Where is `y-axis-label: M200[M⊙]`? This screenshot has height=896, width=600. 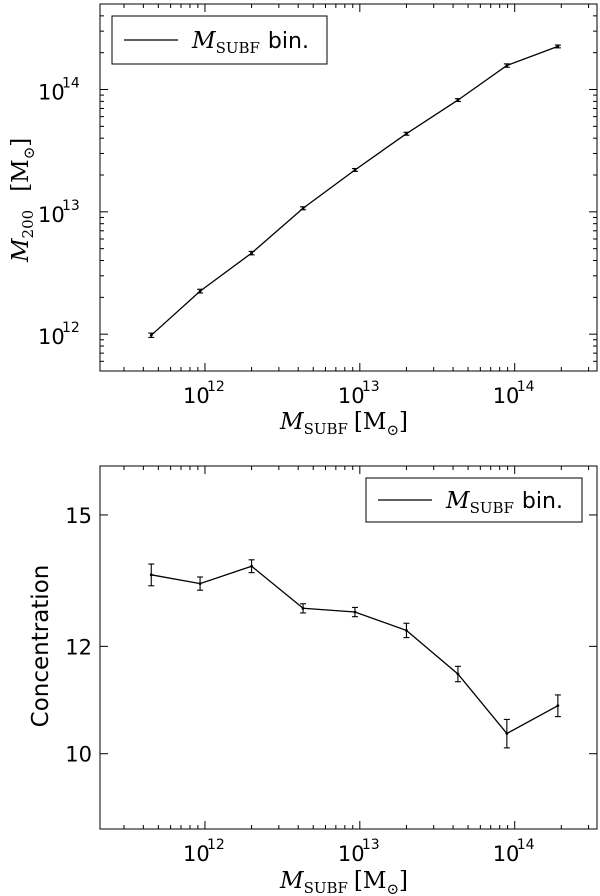
y-axis-label: M200[M⊙] is located at coordinates (23, 200).